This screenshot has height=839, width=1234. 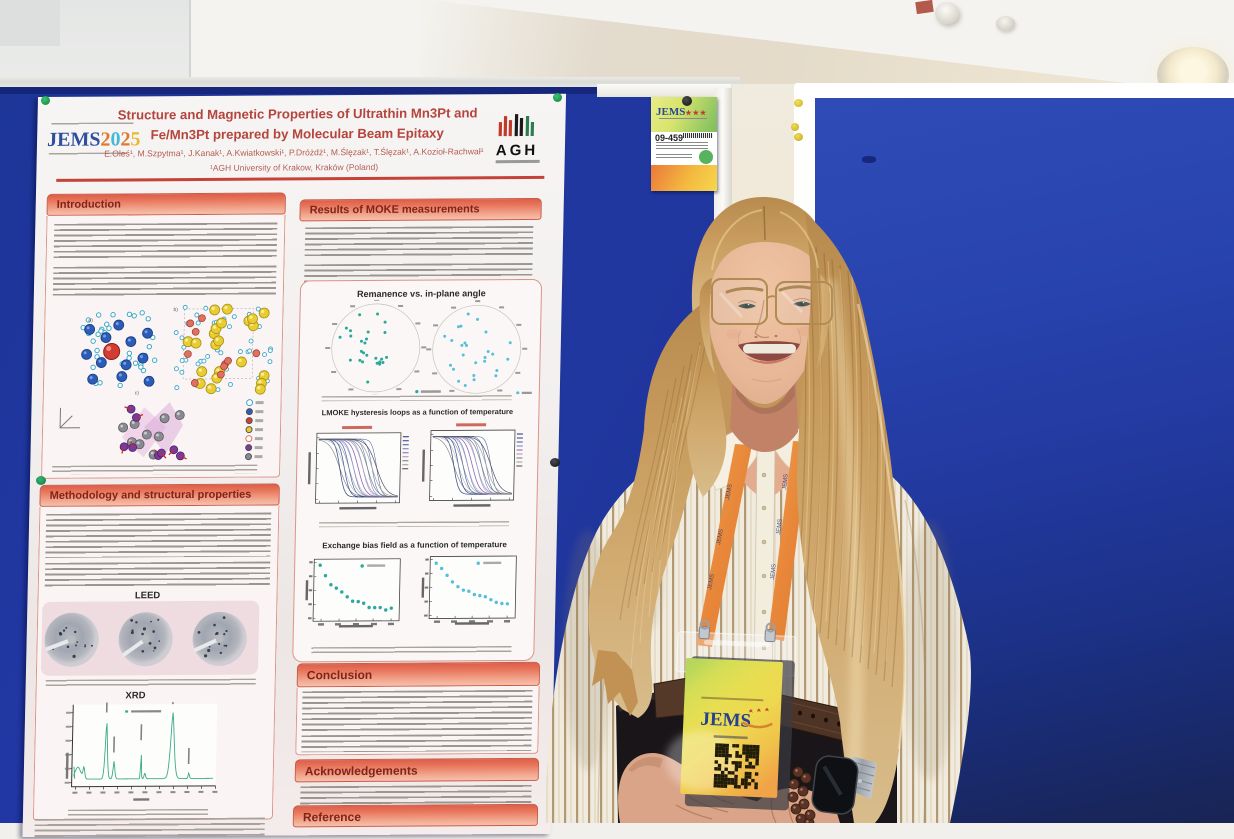 What do you see at coordinates (175, 310) in the screenshot?
I see `svg-text: b)` at bounding box center [175, 310].